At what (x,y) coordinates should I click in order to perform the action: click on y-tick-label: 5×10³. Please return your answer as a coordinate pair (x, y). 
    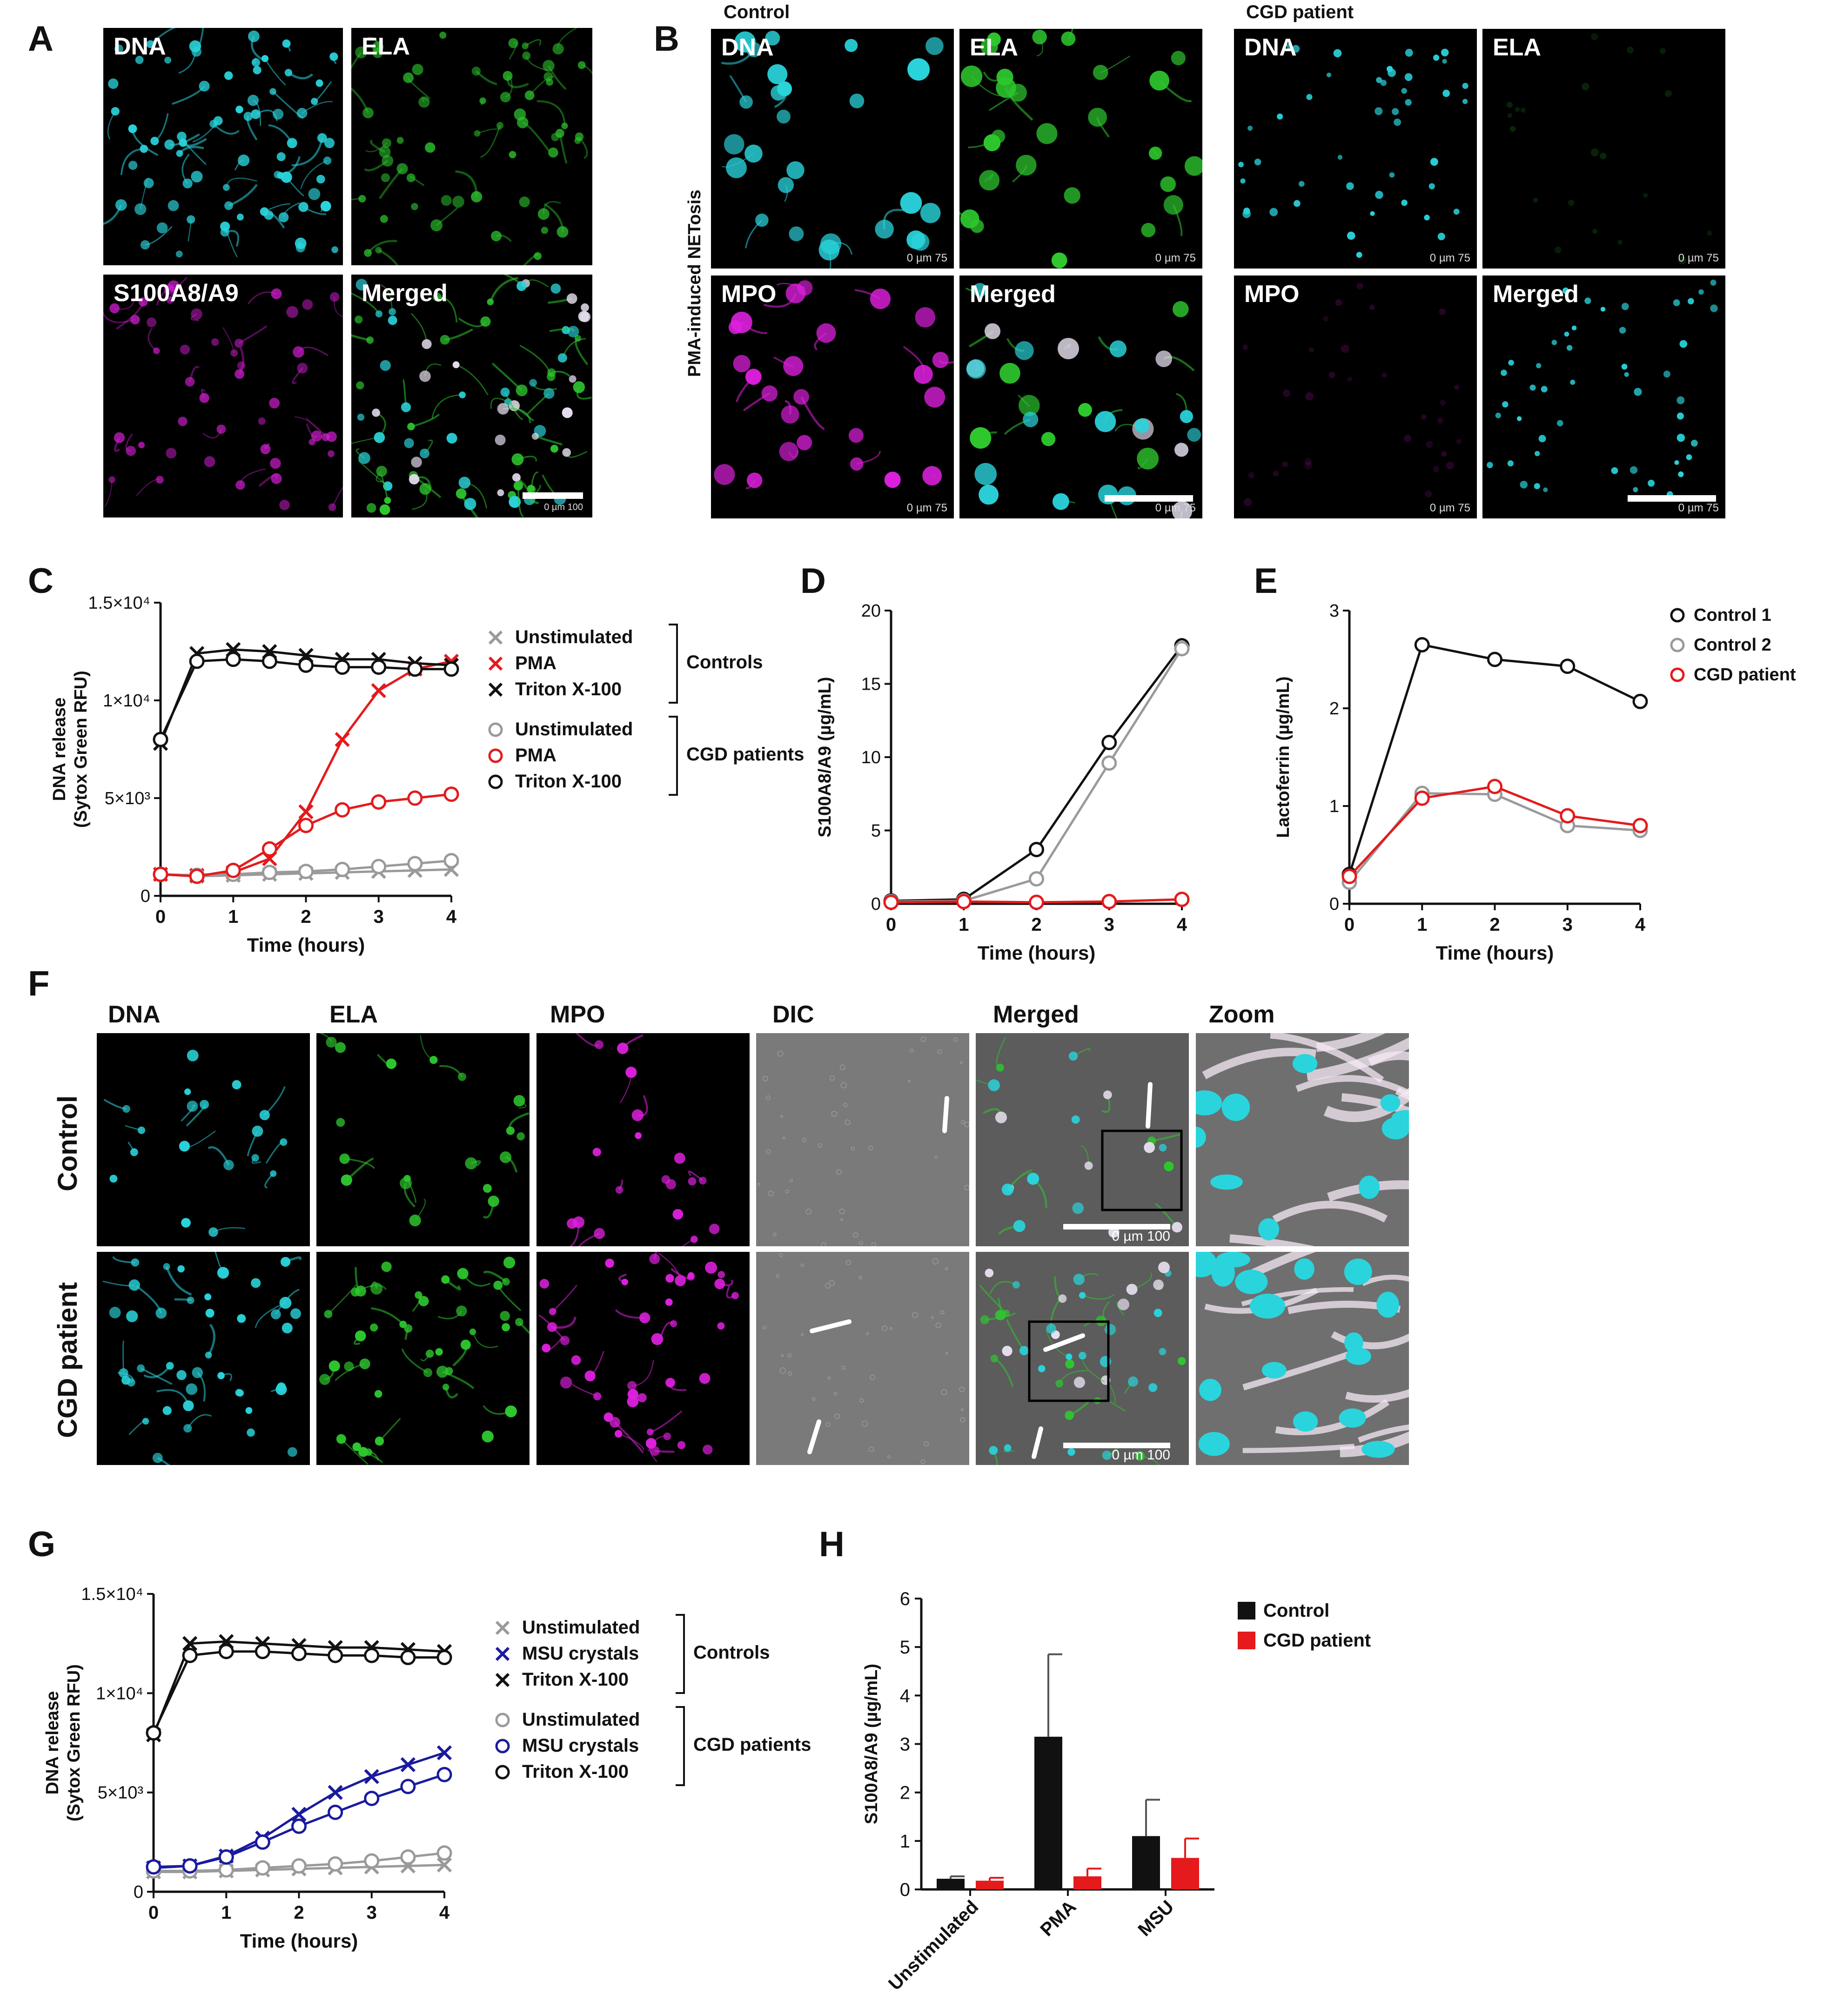
    Looking at the image, I should click on (120, 1793).